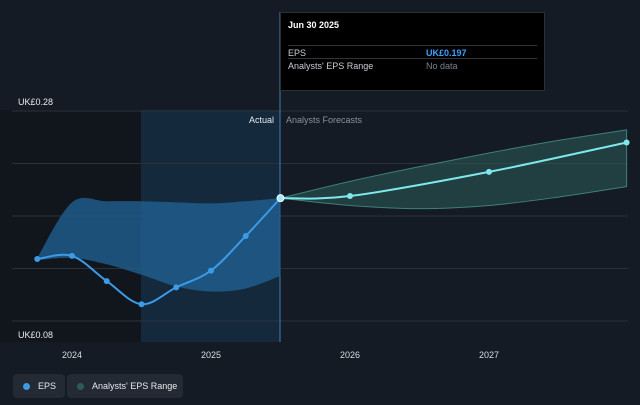 This screenshot has width=640, height=405. I want to click on forecast-label: Analysts Forecasts, so click(324, 120).